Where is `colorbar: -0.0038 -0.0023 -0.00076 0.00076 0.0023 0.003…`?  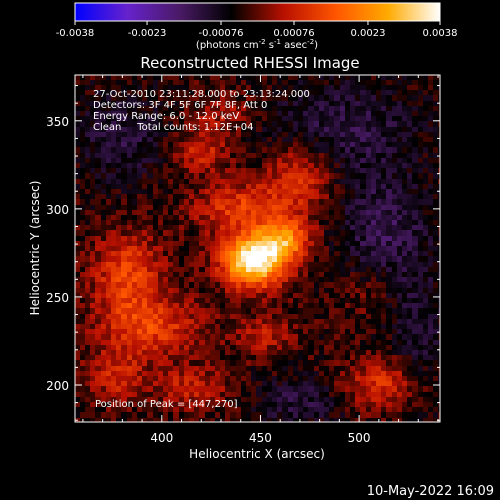
colorbar: -0.0038 -0.0023 -0.00076 0.00076 0.0023 0.003… is located at coordinates (257, 26).